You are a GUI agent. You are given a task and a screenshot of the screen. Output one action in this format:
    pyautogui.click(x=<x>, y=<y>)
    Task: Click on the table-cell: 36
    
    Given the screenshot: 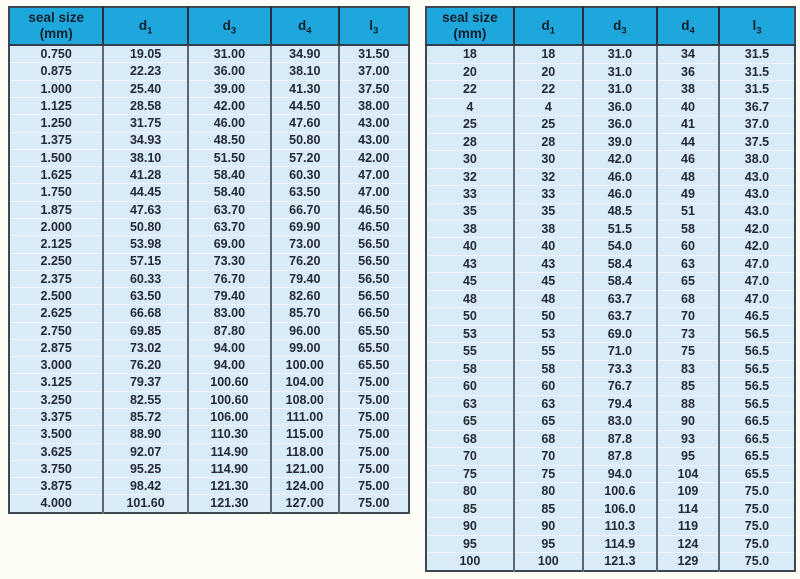 What is the action you would take?
    pyautogui.click(x=687, y=71)
    